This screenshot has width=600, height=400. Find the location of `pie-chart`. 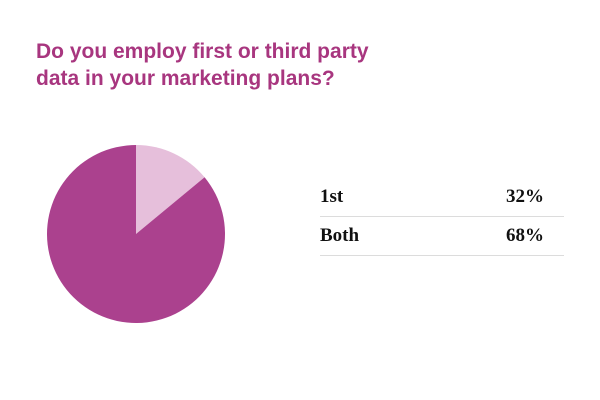

pie-chart is located at coordinates (135, 234).